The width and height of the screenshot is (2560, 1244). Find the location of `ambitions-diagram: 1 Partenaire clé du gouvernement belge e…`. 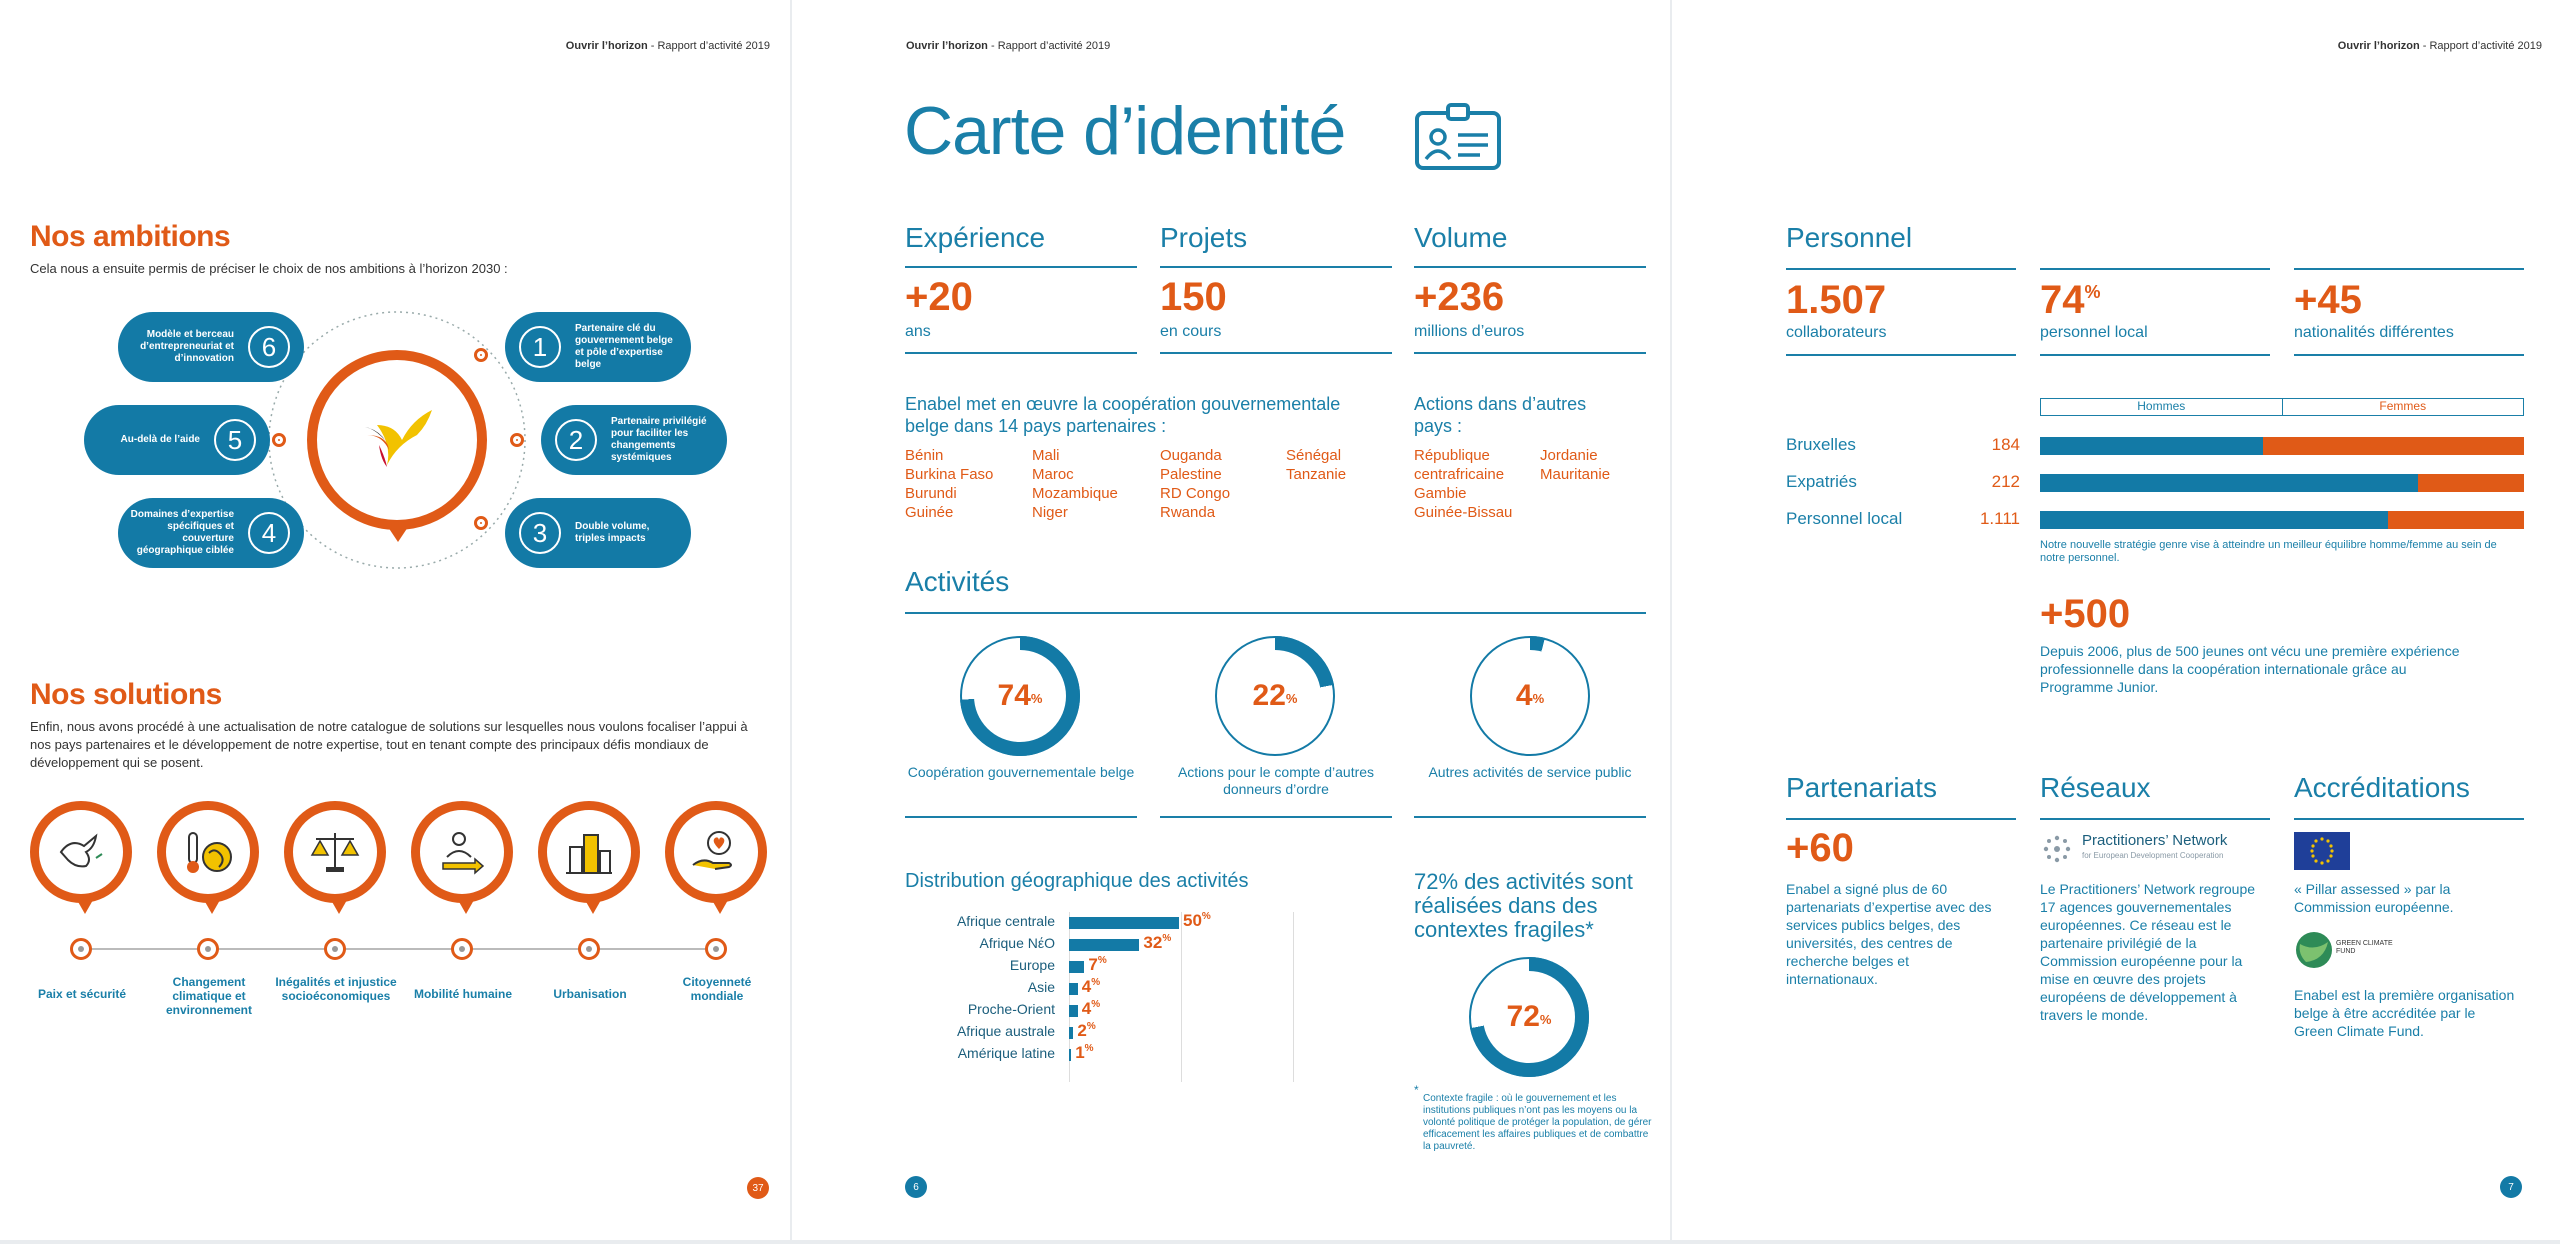

ambitions-diagram: 1 Partenaire clé du gouvernement belge e… is located at coordinates (395, 440).